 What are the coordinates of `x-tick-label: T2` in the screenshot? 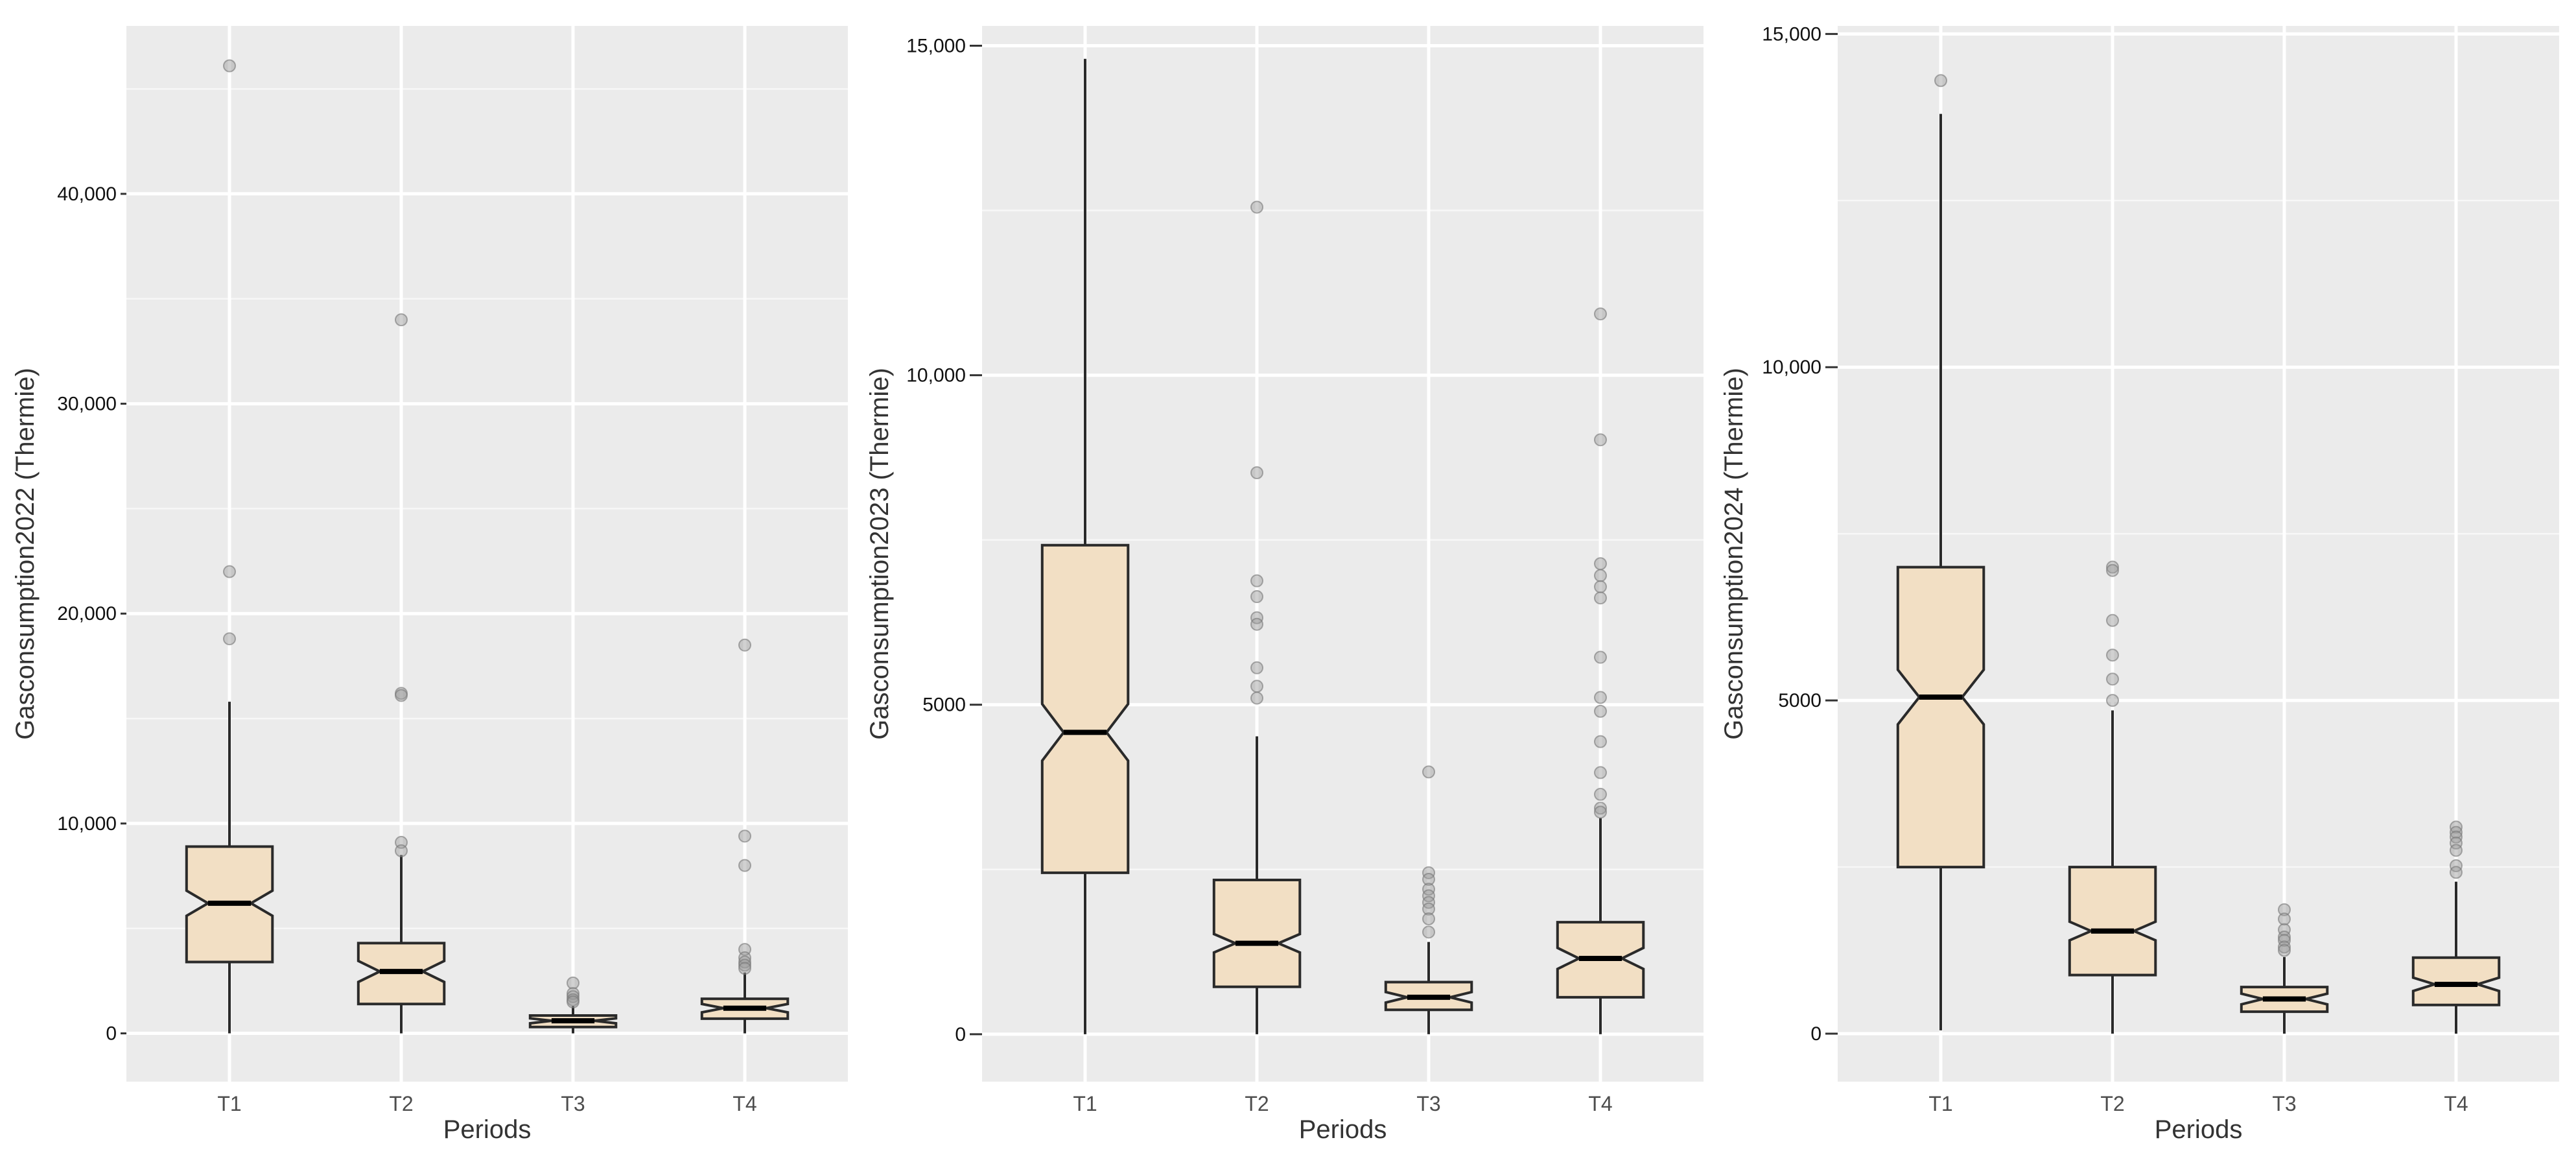 It's located at (1257, 1103).